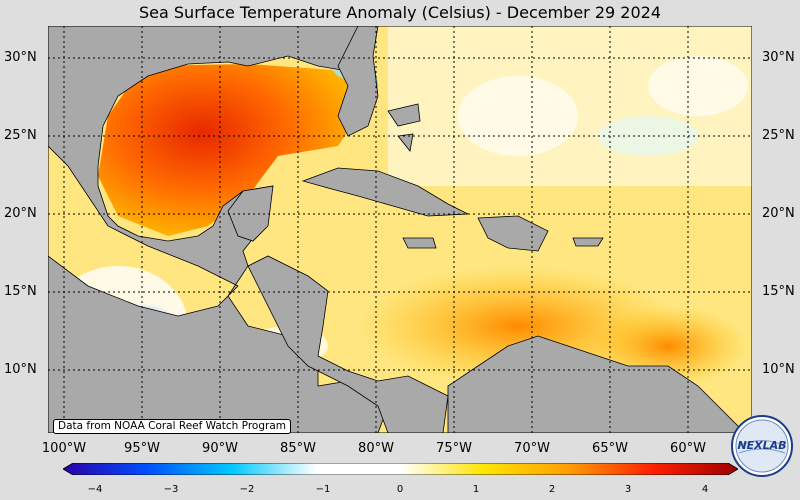 The image size is (800, 500). What do you see at coordinates (20, 291) in the screenshot?
I see `lat-label-left-15n: 15°N` at bounding box center [20, 291].